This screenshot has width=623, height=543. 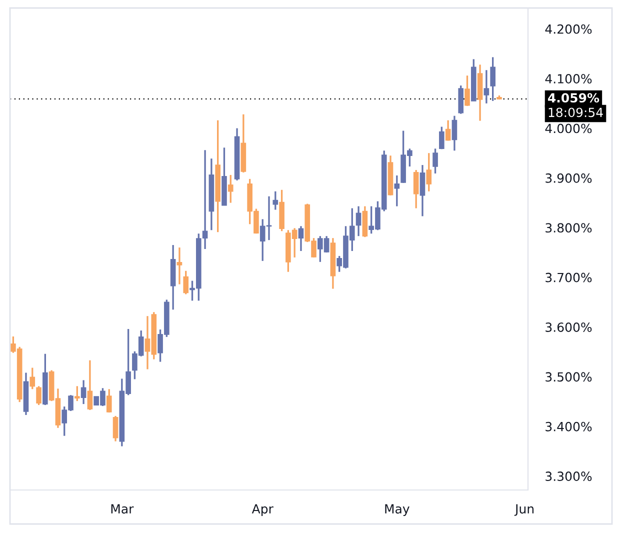 What do you see at coordinates (568, 29) in the screenshot?
I see `y-tick-label: 4.200%` at bounding box center [568, 29].